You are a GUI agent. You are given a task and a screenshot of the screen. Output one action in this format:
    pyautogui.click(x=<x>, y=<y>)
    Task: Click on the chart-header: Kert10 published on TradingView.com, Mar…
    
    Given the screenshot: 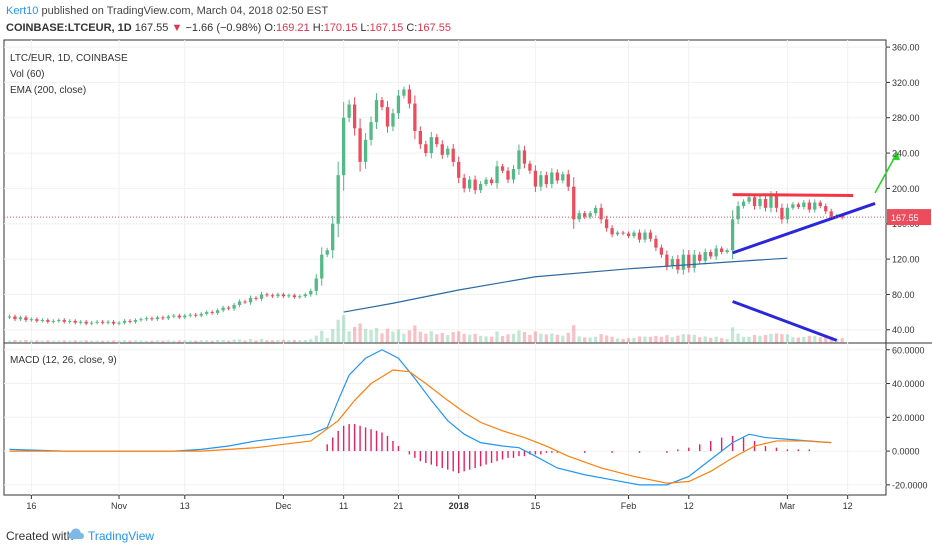 What is the action you would take?
    pyautogui.click(x=466, y=20)
    